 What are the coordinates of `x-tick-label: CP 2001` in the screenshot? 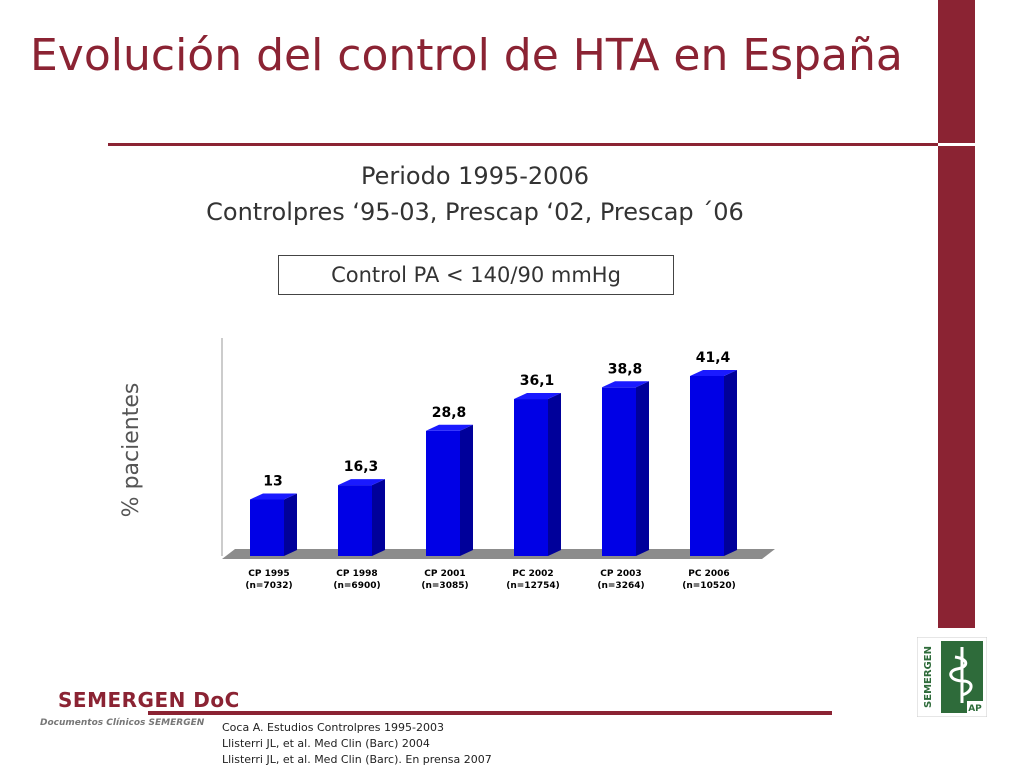 It's located at (444, 574).